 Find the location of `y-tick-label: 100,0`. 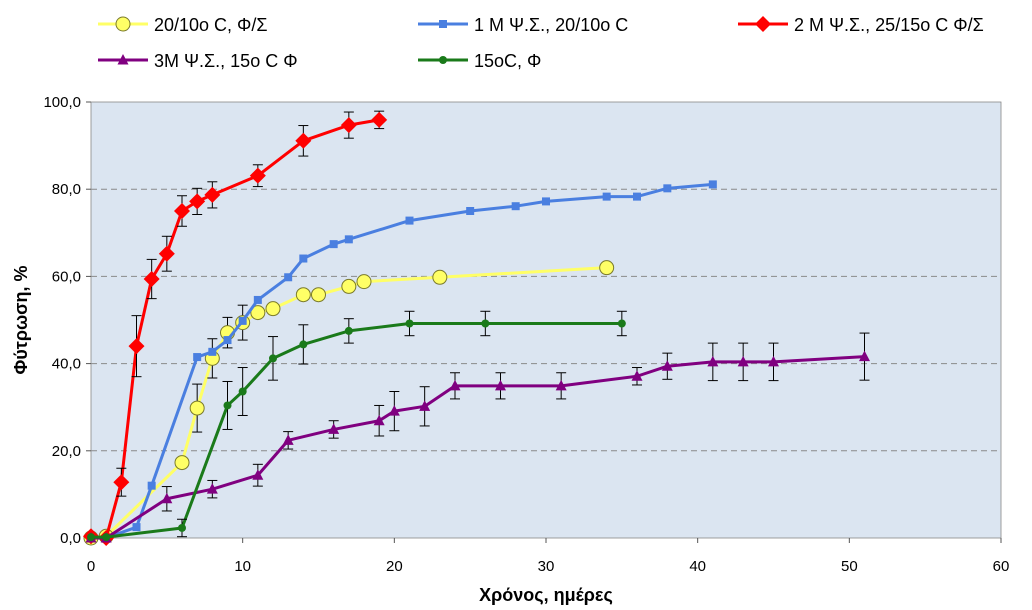

y-tick-label: 100,0 is located at coordinates (62, 102).